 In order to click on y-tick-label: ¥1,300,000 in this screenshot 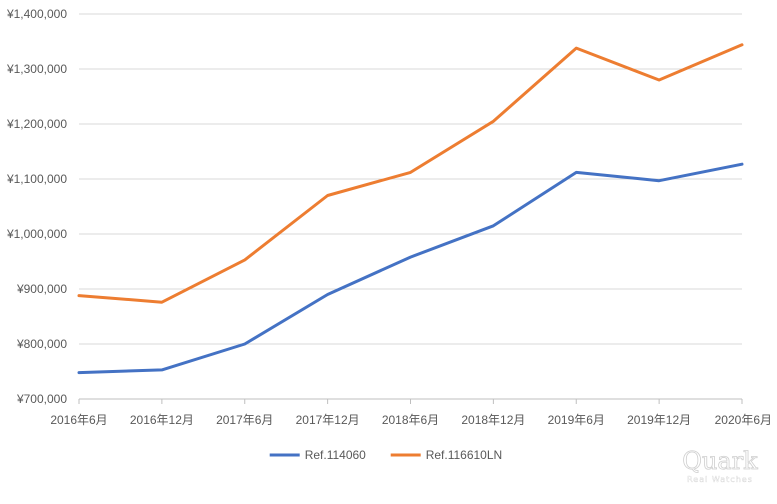, I will do `click(36, 69)`.